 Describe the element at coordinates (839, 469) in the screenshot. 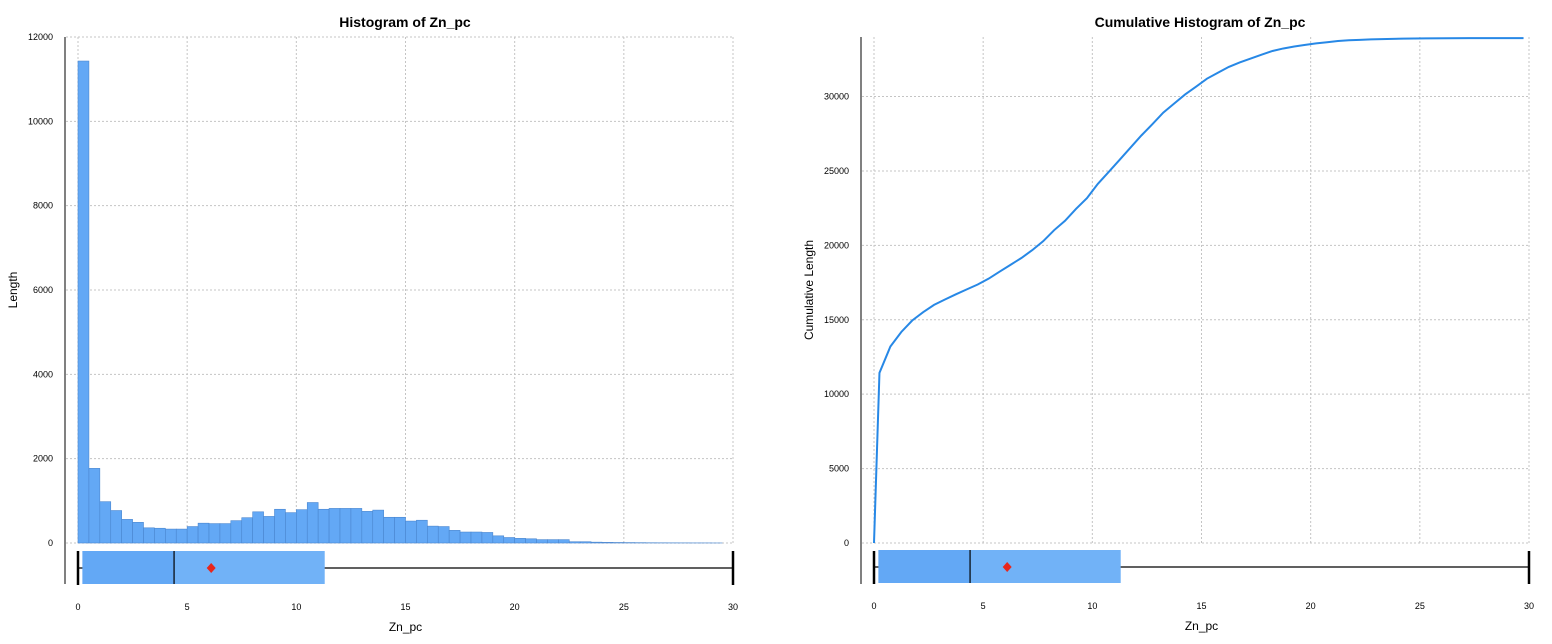

I see `y-tick-label: 5000` at that location.